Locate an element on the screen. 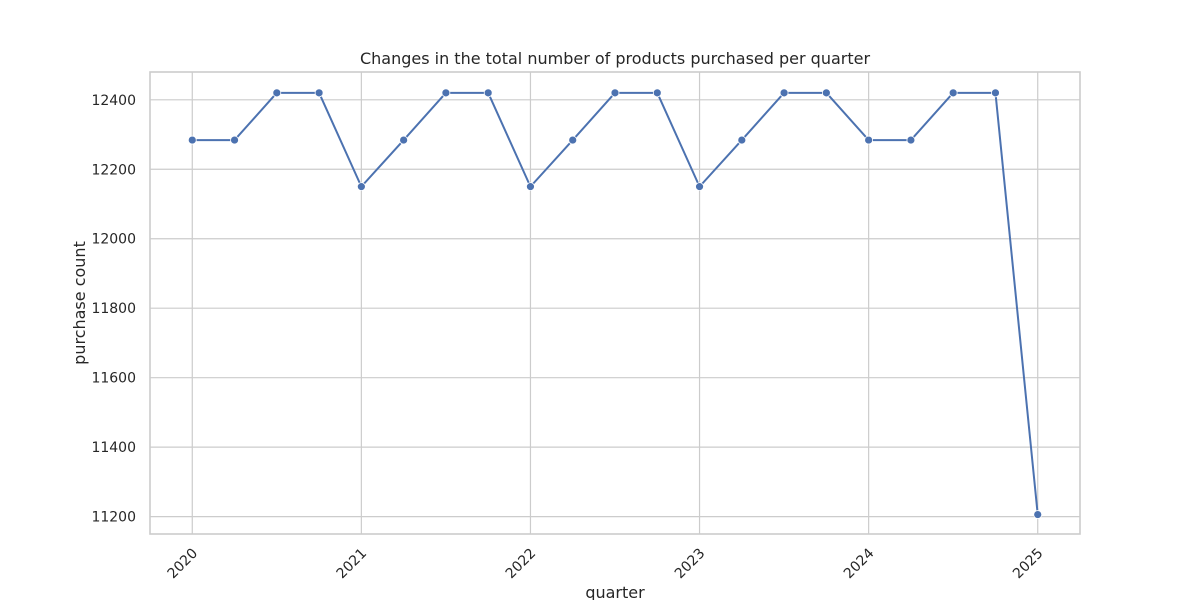 The image size is (1200, 600). x-tick-label: 2023 is located at coordinates (690, 564).